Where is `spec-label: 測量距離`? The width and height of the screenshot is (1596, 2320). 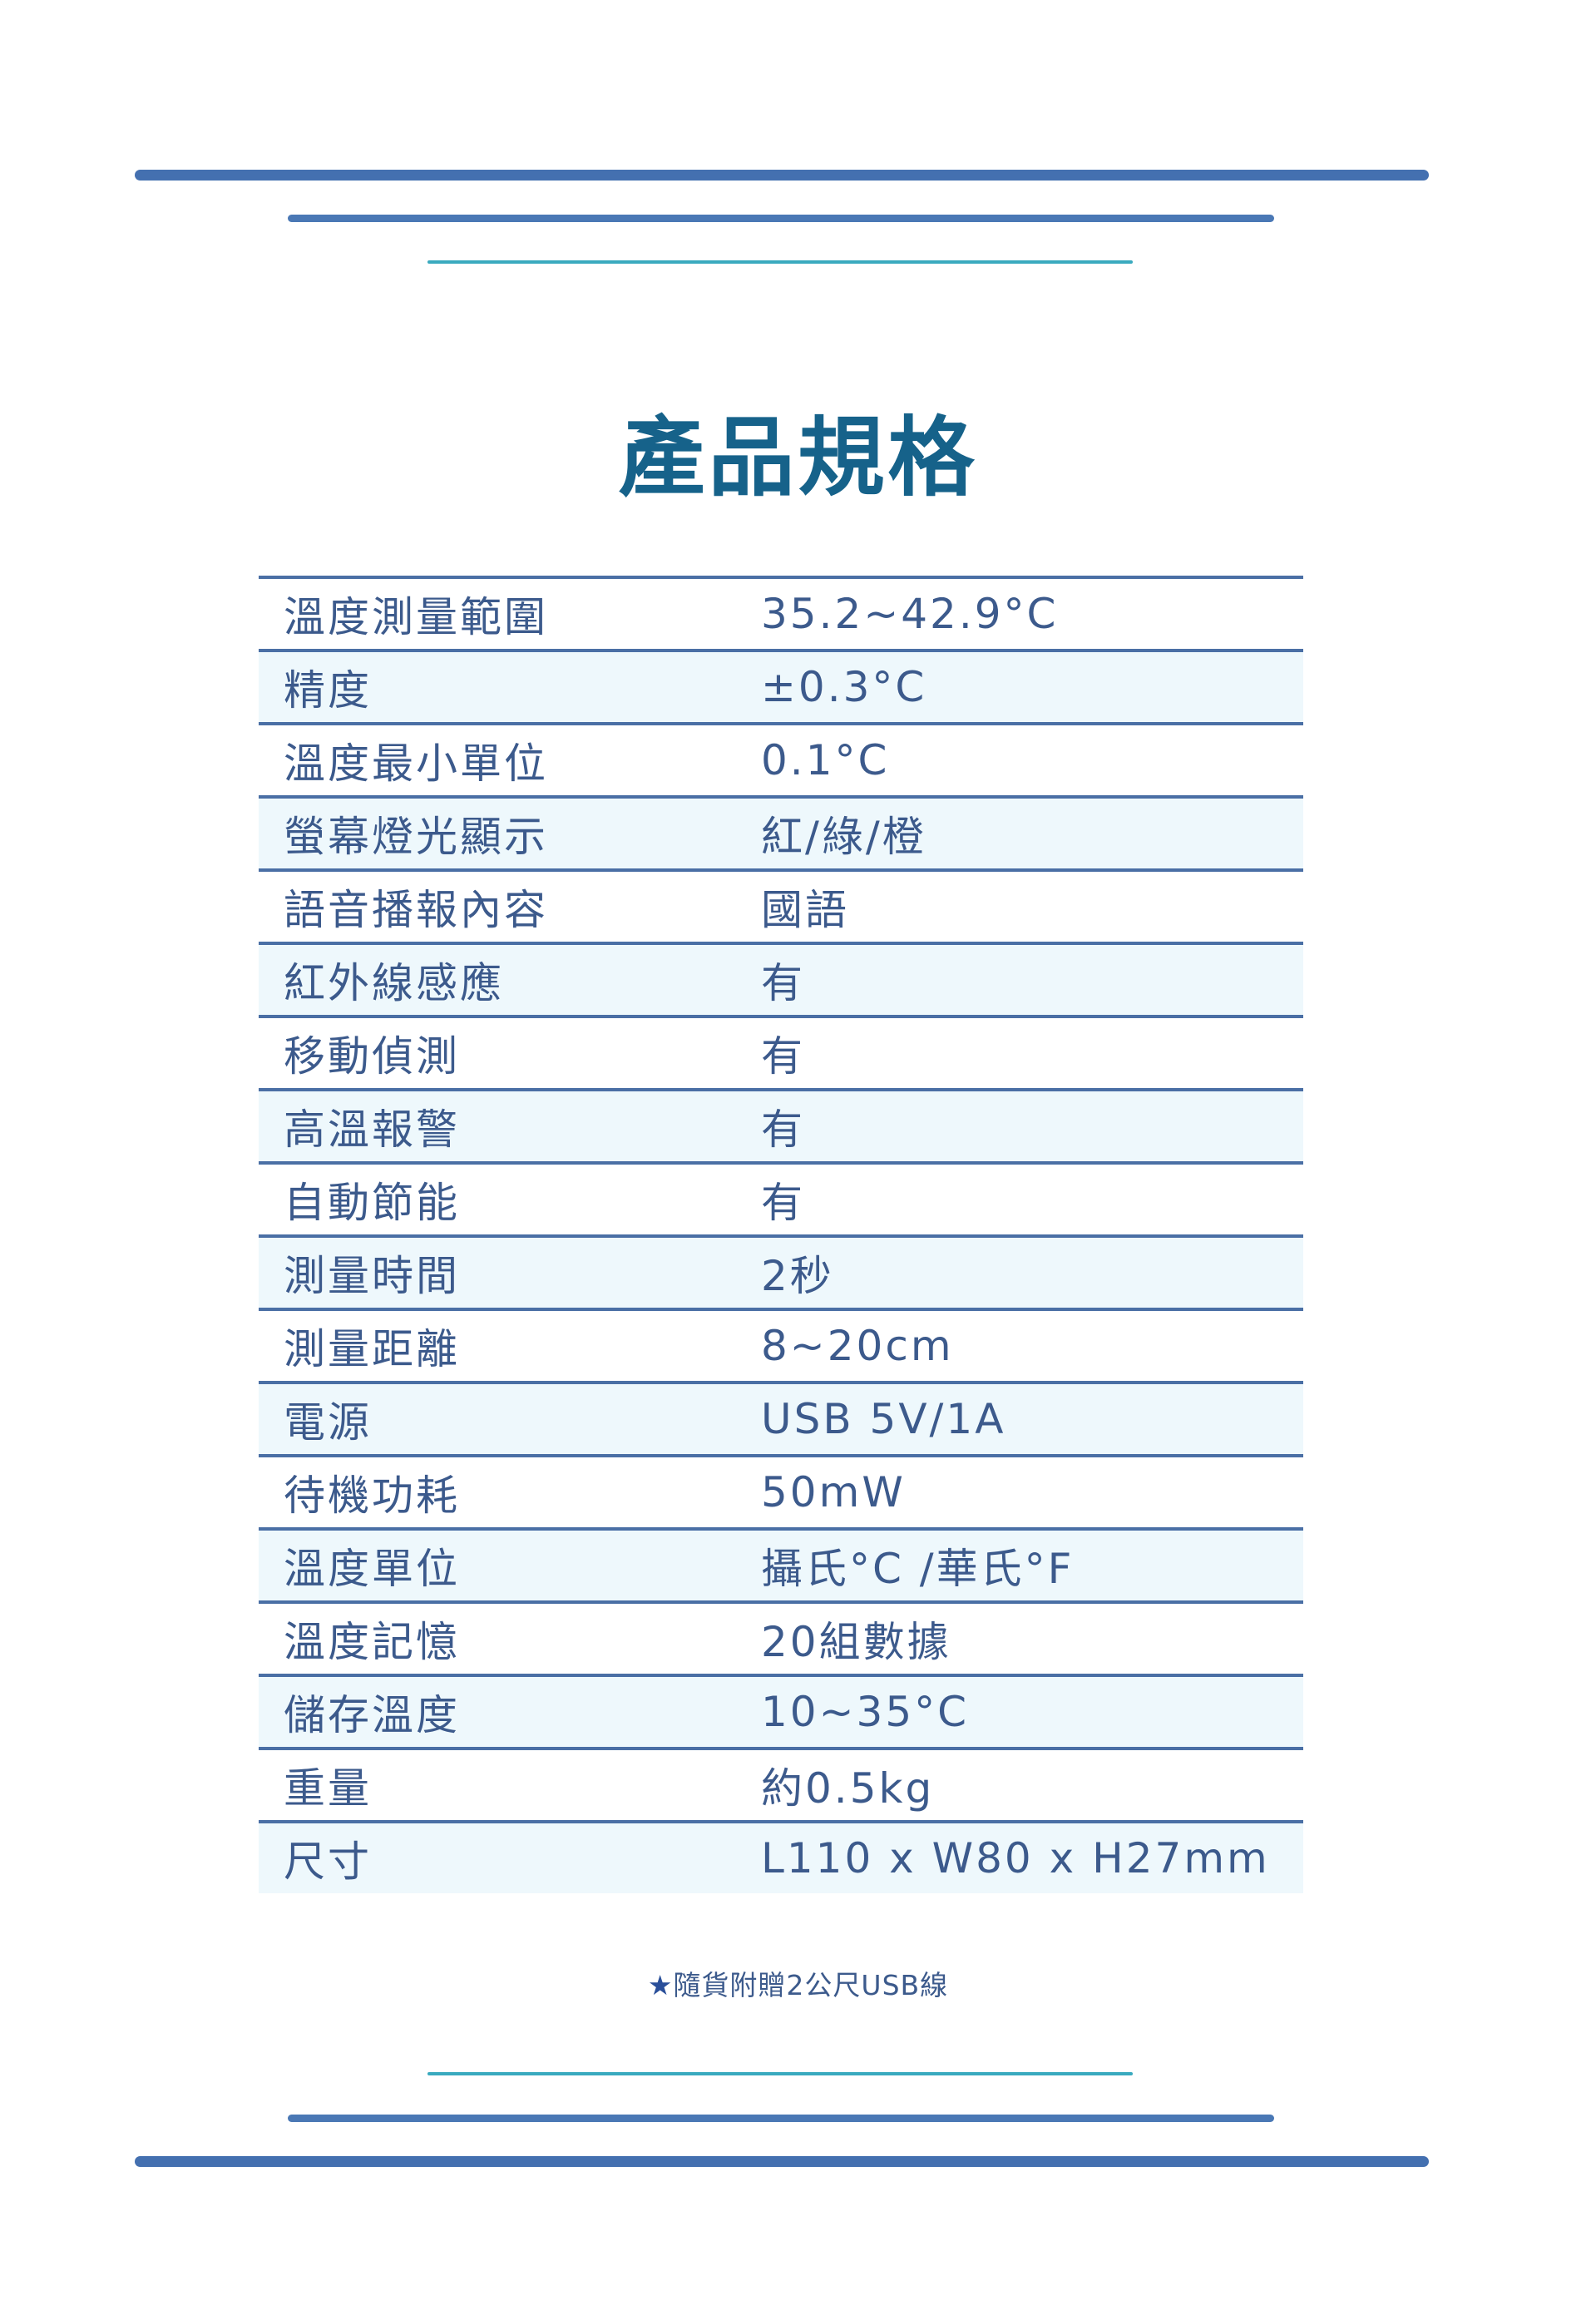
spec-label: 測量距離 is located at coordinates (372, 1349).